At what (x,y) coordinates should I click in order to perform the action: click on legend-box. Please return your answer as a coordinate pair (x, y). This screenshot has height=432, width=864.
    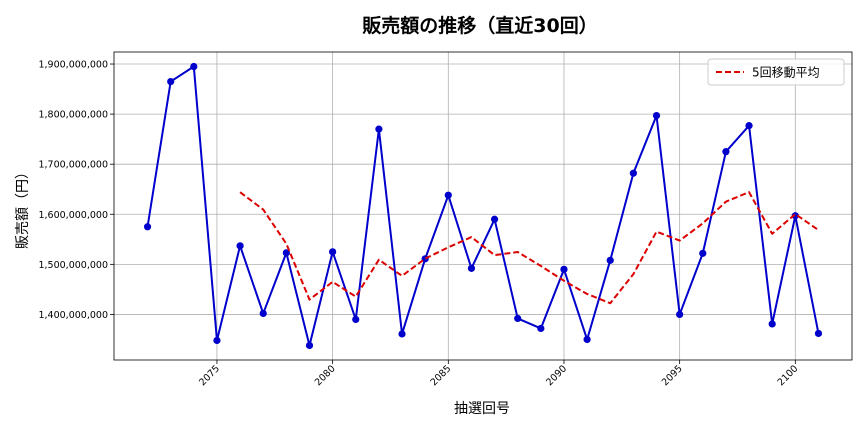
    Looking at the image, I should click on (776, 72).